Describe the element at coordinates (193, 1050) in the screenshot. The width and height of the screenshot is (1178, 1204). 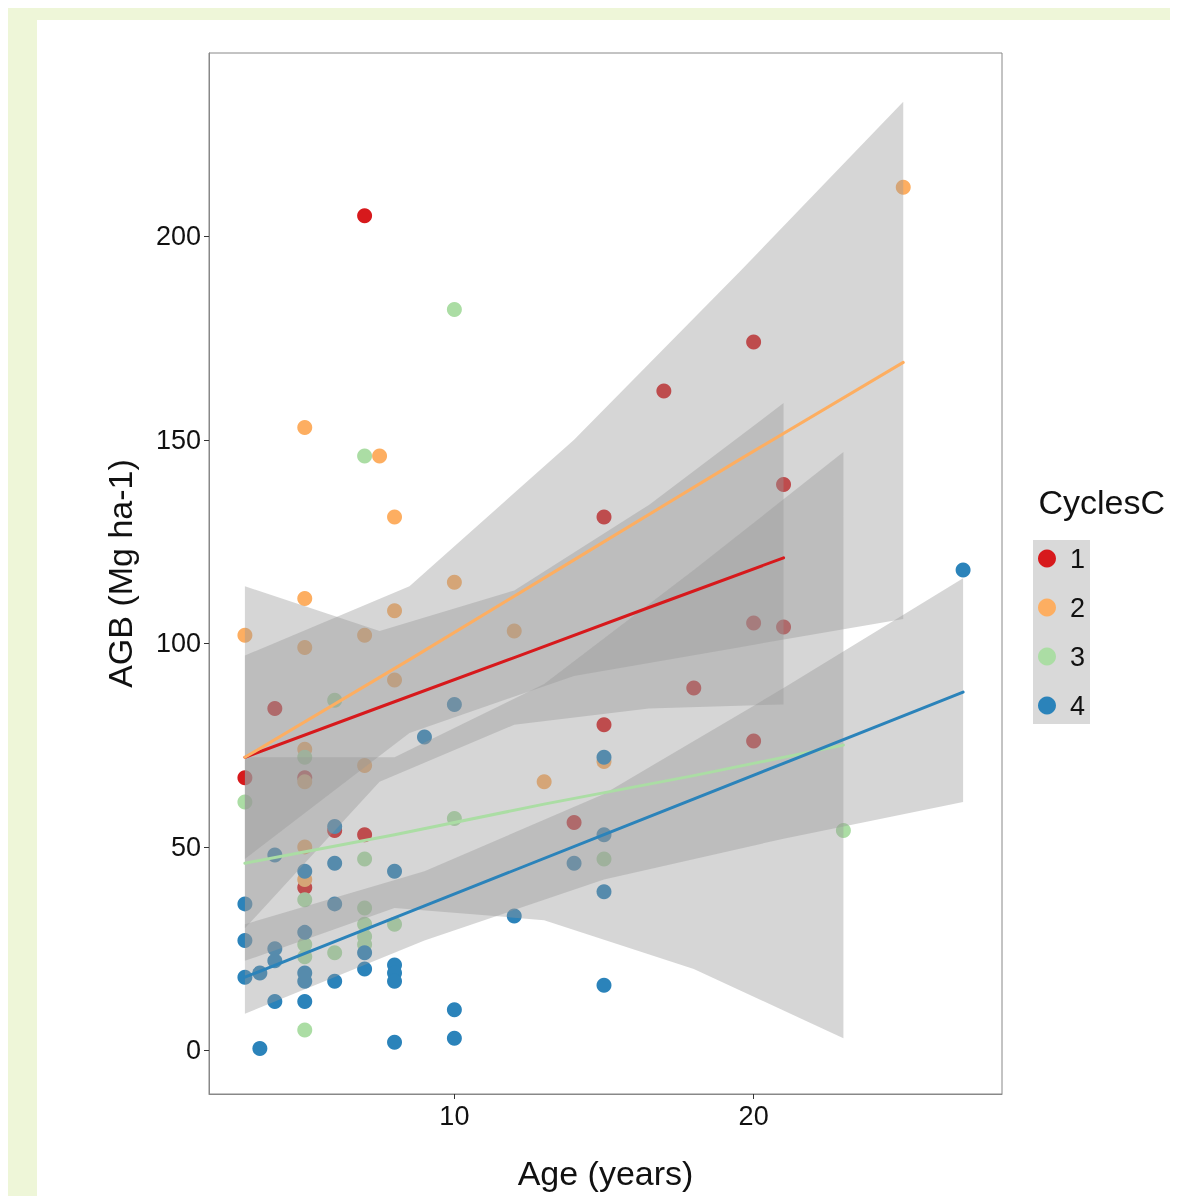
I see `y-tick-label: 0` at that location.